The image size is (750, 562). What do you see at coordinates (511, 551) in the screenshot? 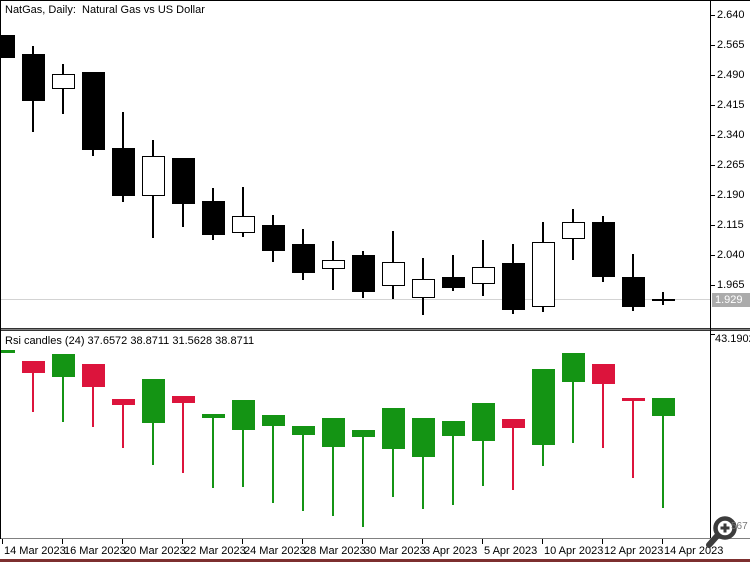
I see `time-tick-label: 5 Apr 2023` at bounding box center [511, 551].